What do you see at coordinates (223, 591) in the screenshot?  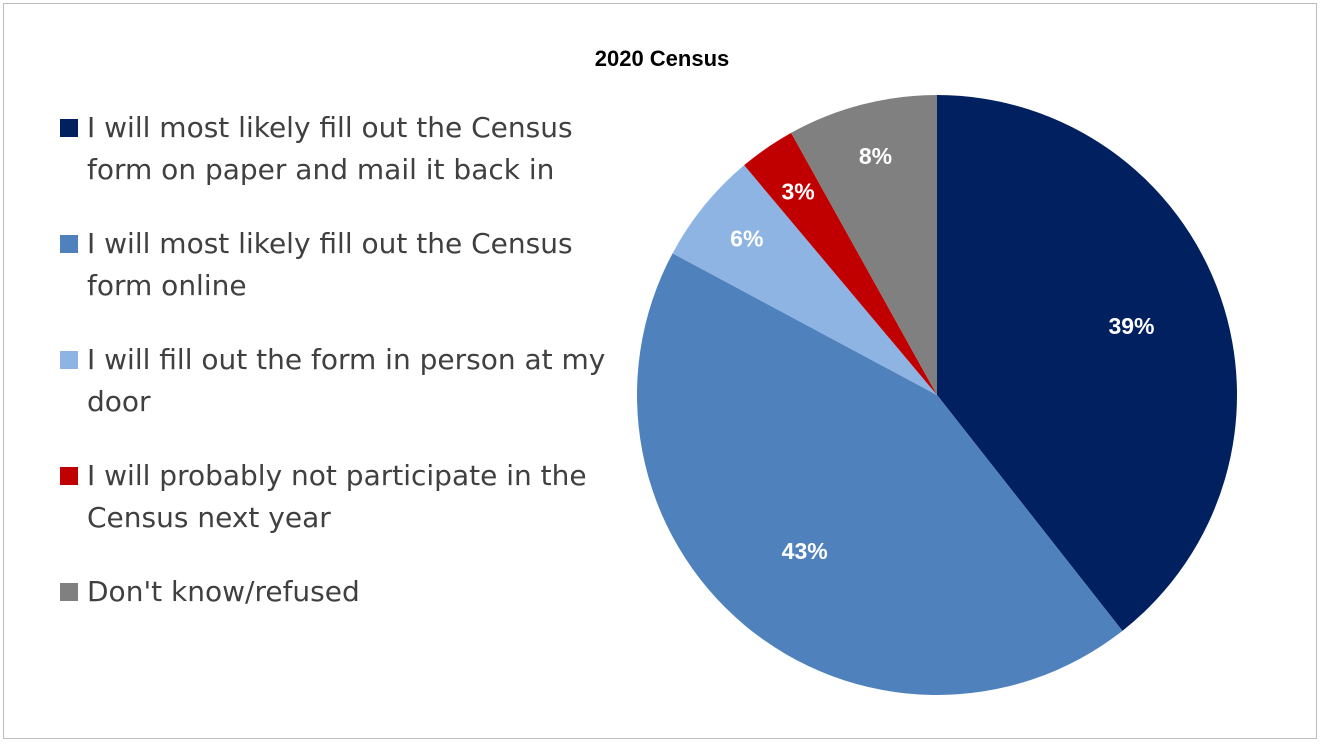 I see `legend-label-dont-know: Don't know/refused` at bounding box center [223, 591].